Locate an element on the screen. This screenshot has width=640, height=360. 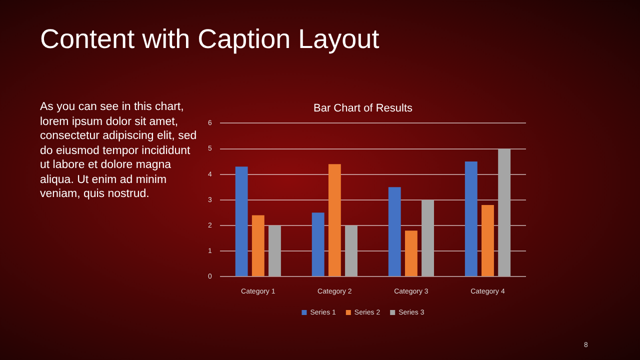
text: Content with Caption Layout is located at coordinates (210, 39).